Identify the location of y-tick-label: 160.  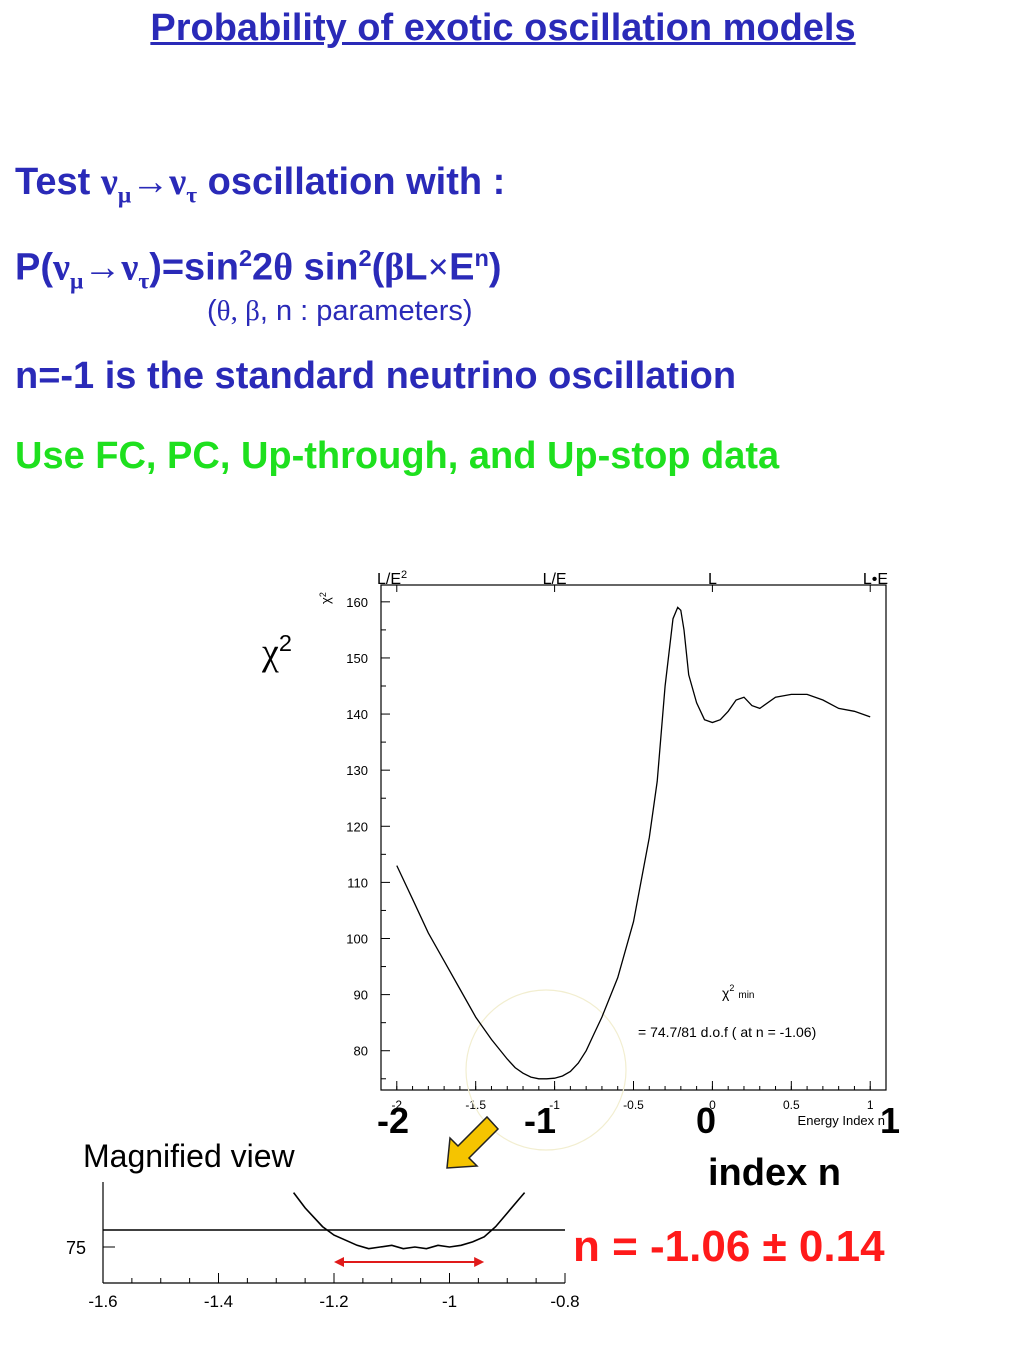
(357, 602).